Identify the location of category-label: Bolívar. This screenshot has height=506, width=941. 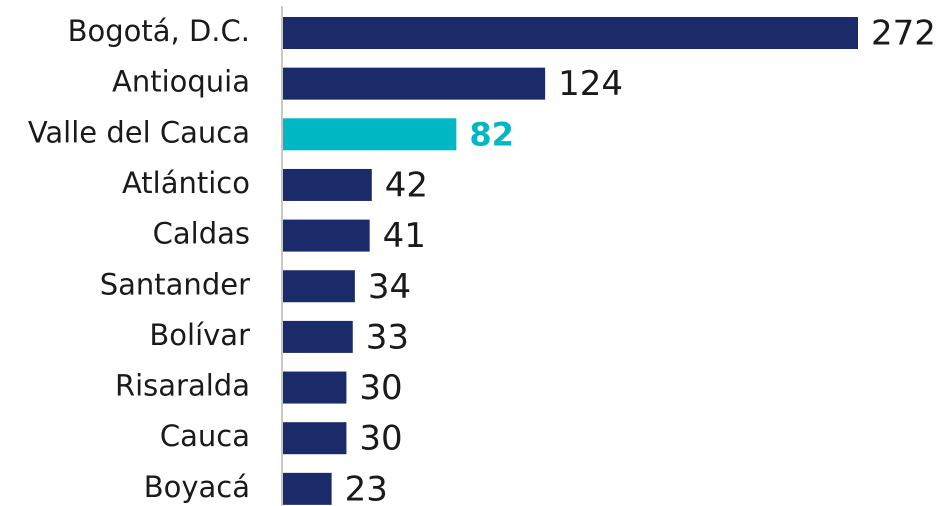
(199, 335).